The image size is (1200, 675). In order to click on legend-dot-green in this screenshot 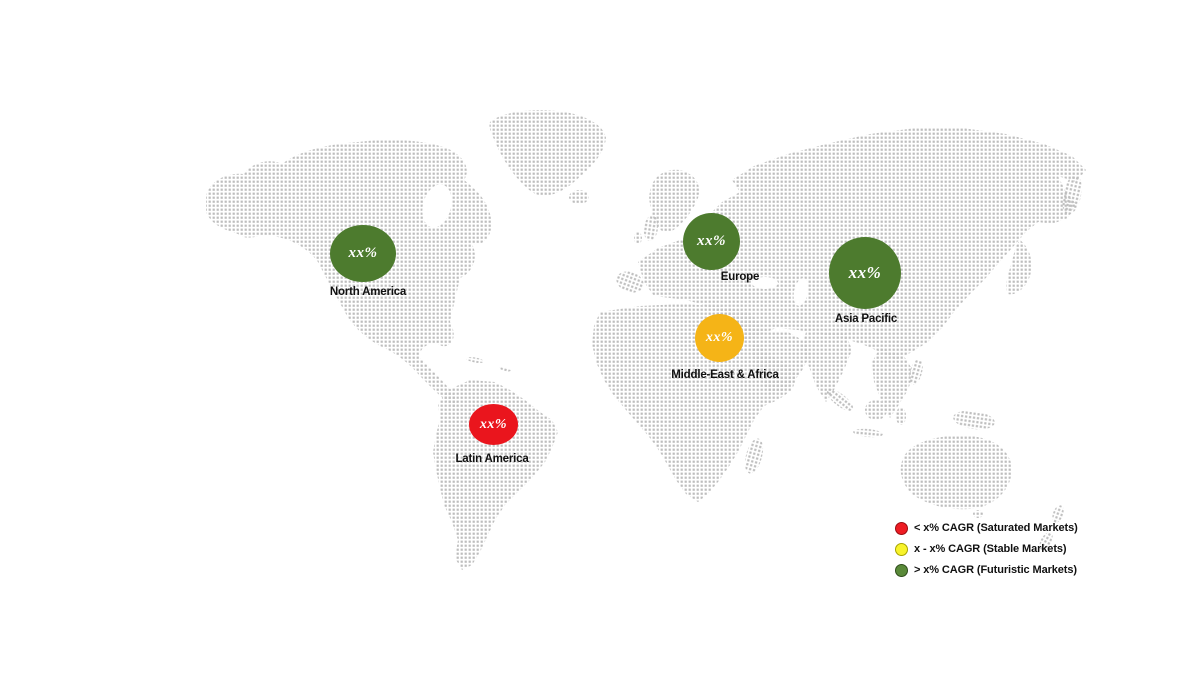, I will do `click(901, 570)`.